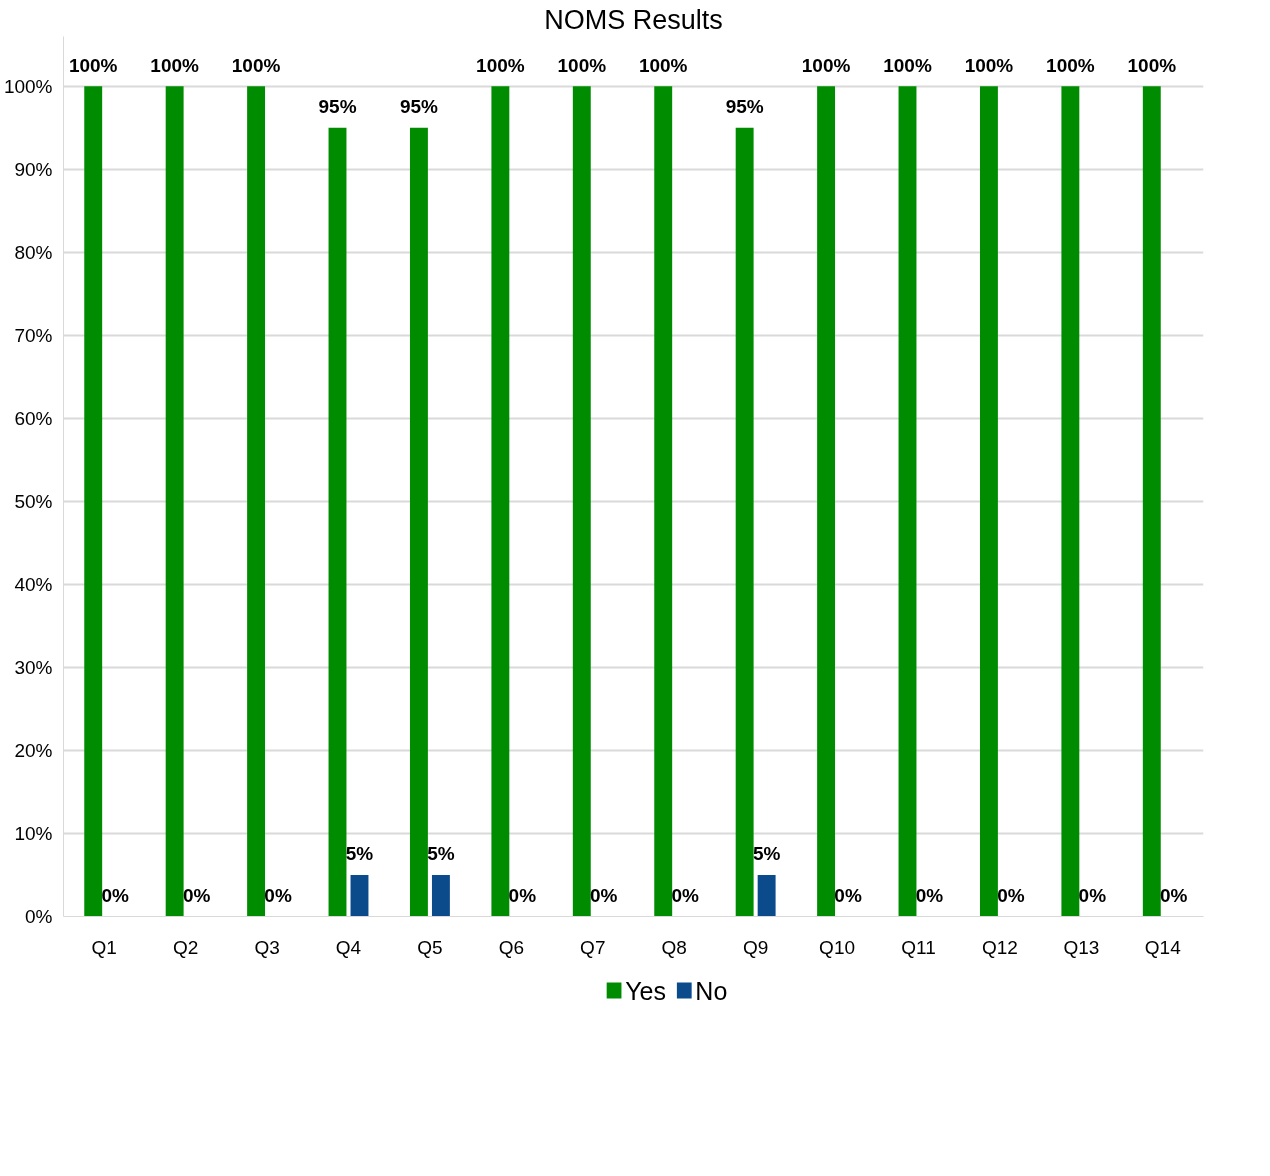  Describe the element at coordinates (33, 750) in the screenshot. I see `y-tick-label: 20%` at that location.